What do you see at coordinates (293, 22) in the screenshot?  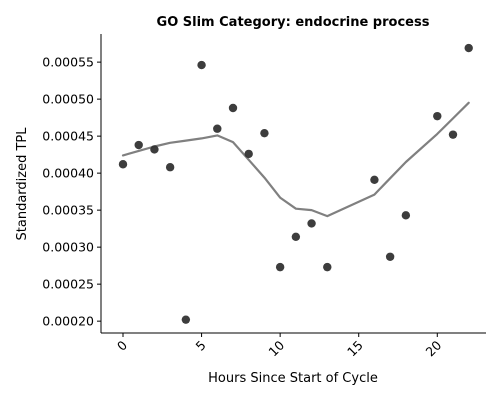 I see `chart-title: GO Slim Category: endocrine process` at bounding box center [293, 22].